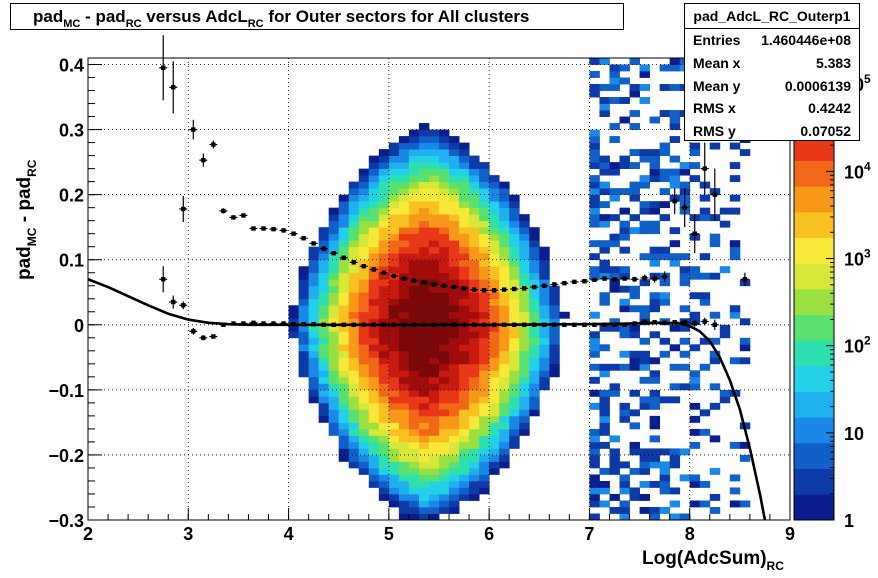  What do you see at coordinates (704, 558) in the screenshot?
I see `xlabel-part: Log(AdcSum)` at bounding box center [704, 558].